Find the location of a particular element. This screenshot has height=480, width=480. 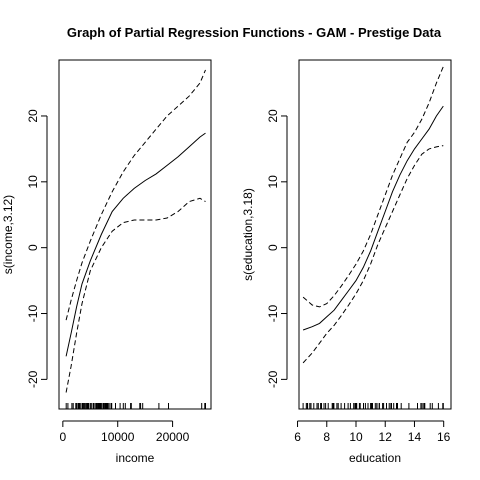

x-tick-label: 8 is located at coordinates (326, 437).